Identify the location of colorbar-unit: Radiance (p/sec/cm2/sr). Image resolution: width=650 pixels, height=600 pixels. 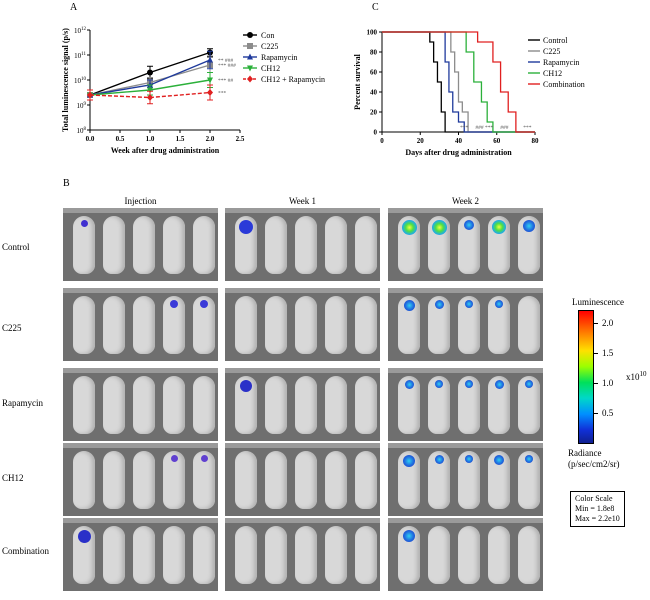
(593, 459).